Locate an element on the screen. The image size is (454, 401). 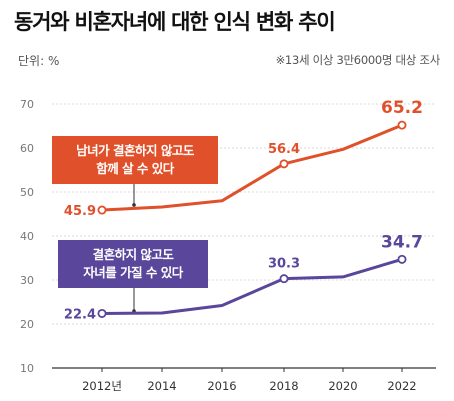
data-label-children: 22.4 is located at coordinates (80, 314).